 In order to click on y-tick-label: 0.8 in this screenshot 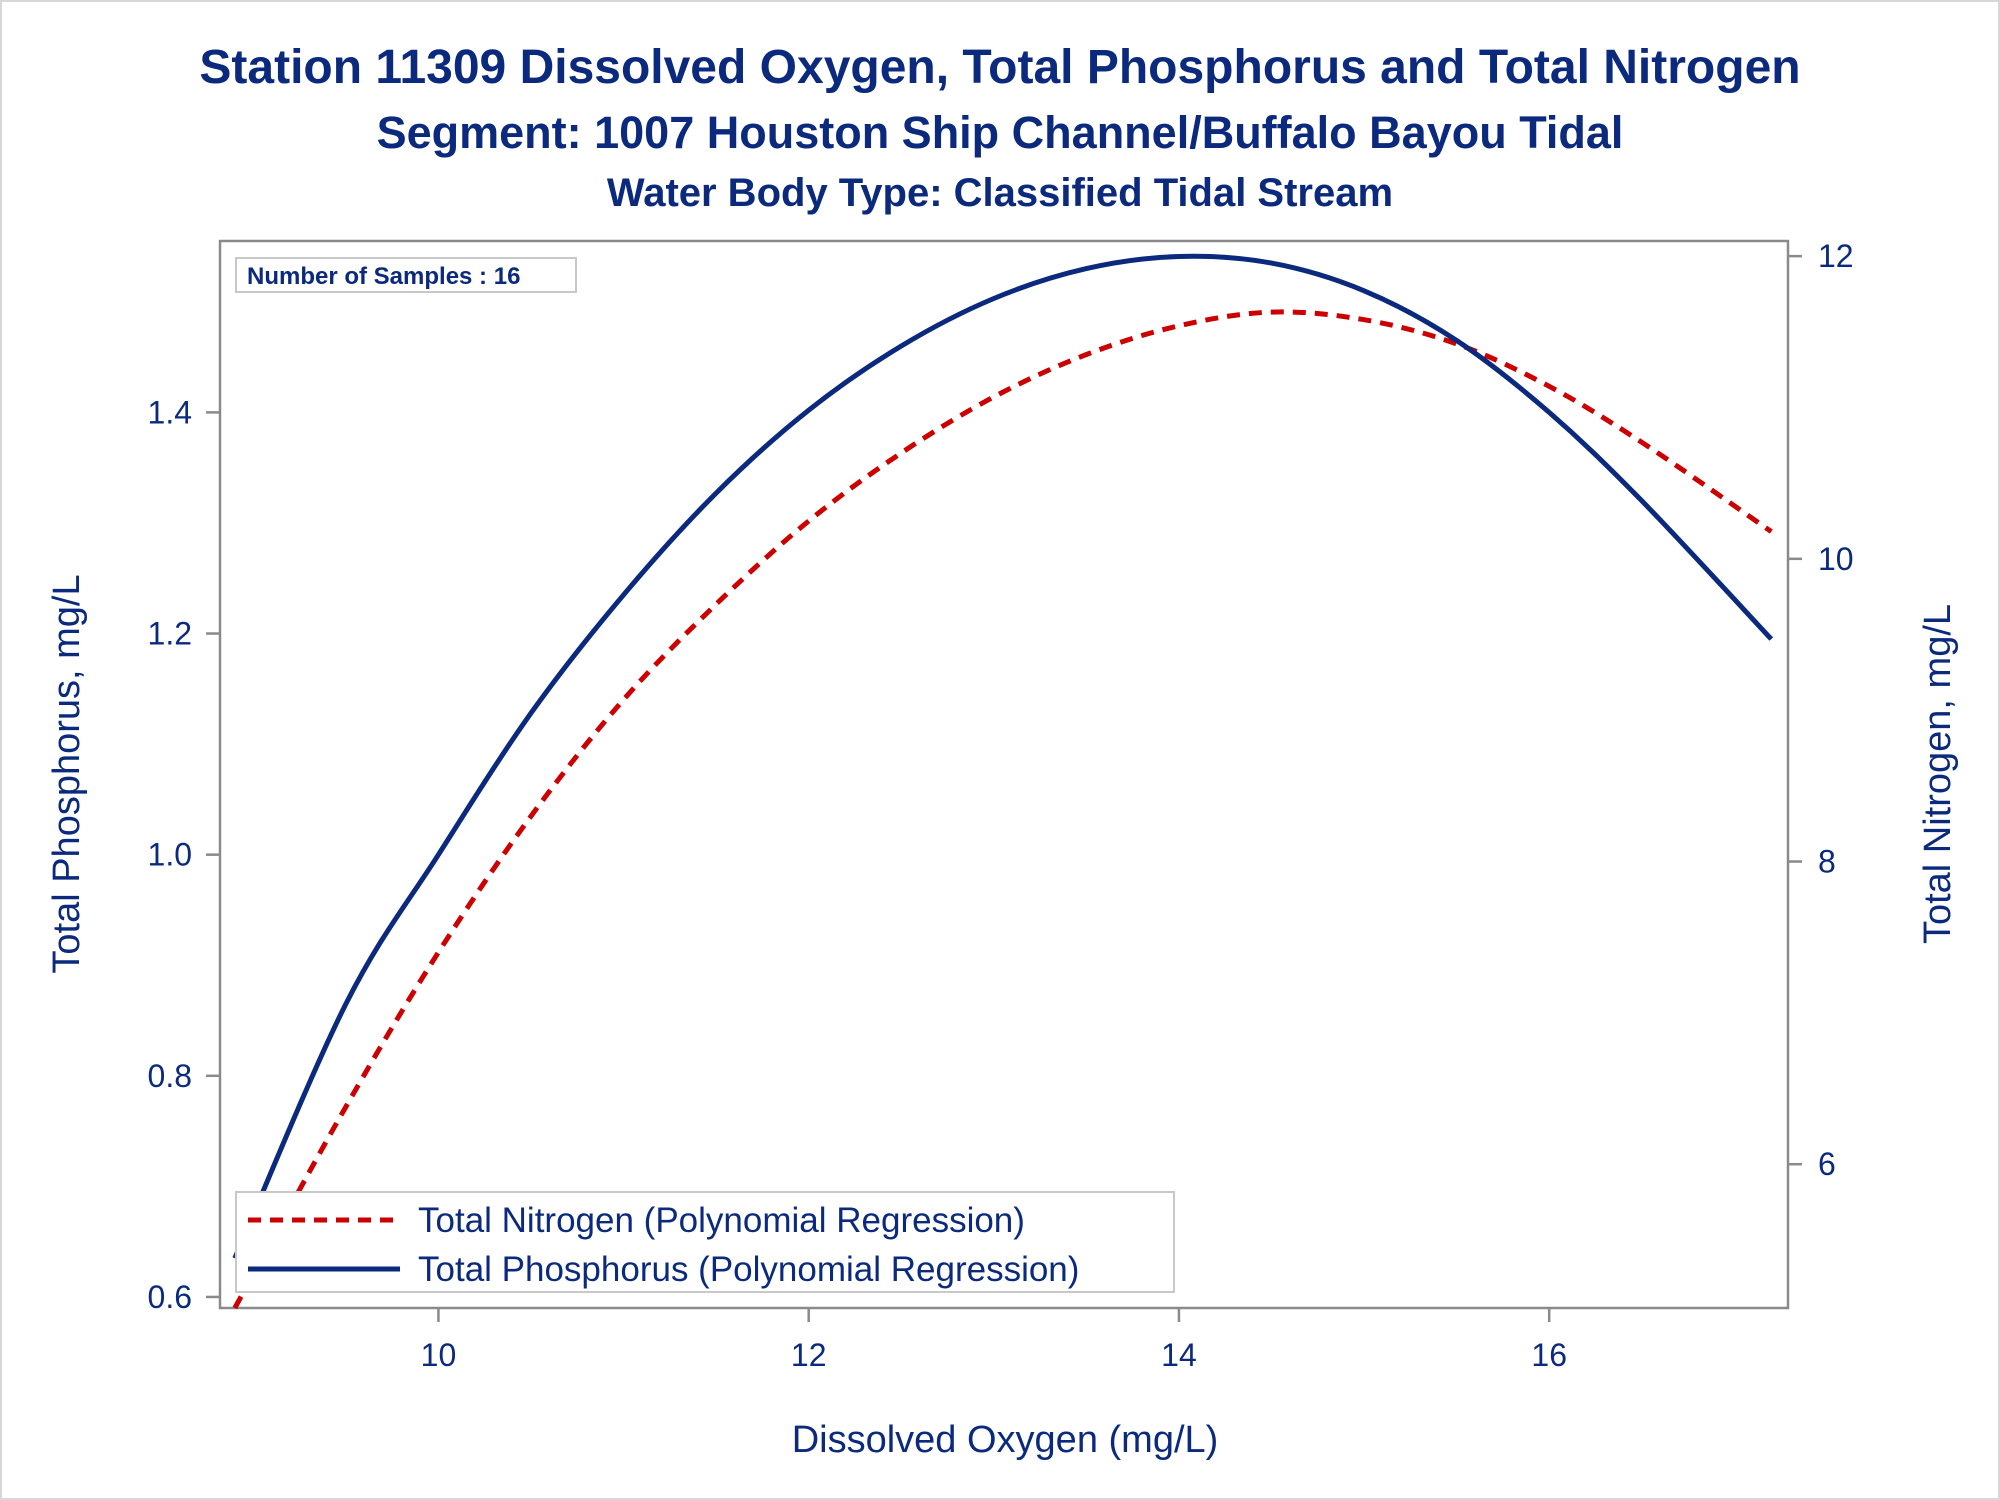, I will do `click(170, 1076)`.